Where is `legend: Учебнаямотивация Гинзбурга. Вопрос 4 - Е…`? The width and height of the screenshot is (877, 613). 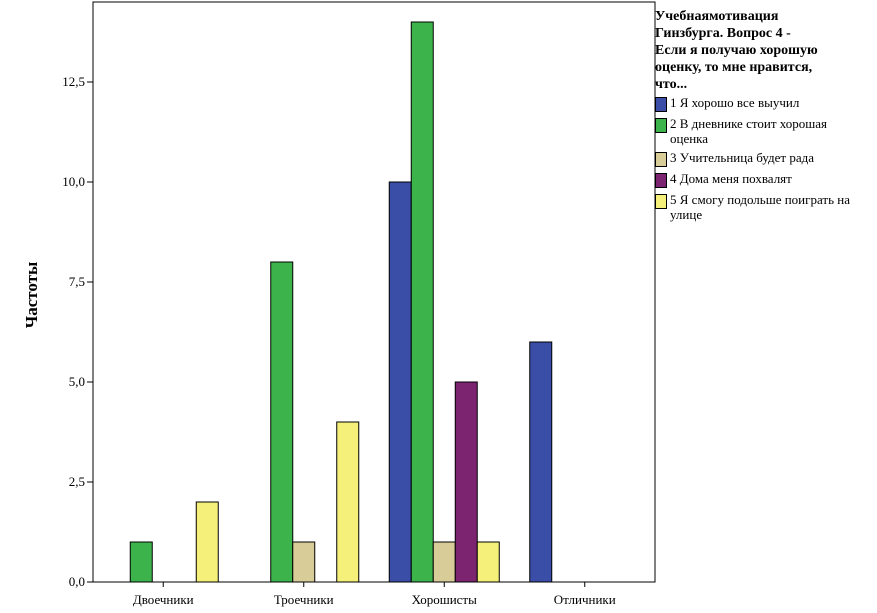 legend: Учебнаямотивация Гинзбурга. Вопрос 4 - Е… is located at coordinates (762, 117).